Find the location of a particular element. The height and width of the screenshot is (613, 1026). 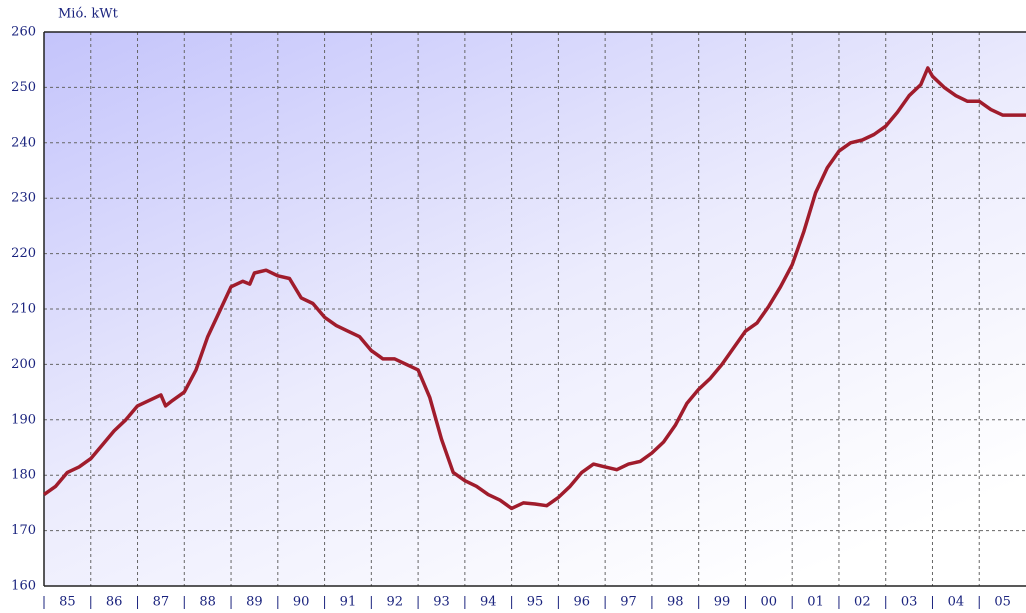

y-tick-label: 160 is located at coordinates (23, 586).